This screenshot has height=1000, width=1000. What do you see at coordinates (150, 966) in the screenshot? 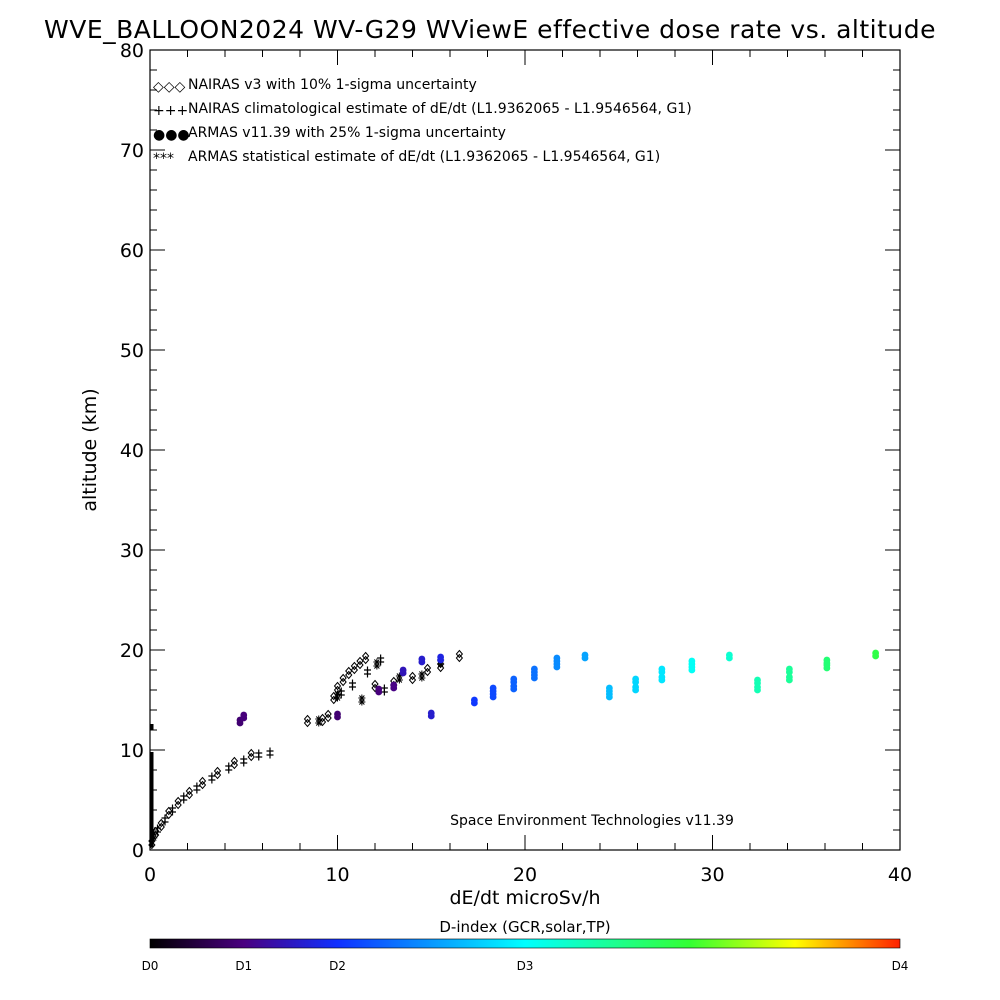
I see `colorbar-tick-label: D0` at bounding box center [150, 966].